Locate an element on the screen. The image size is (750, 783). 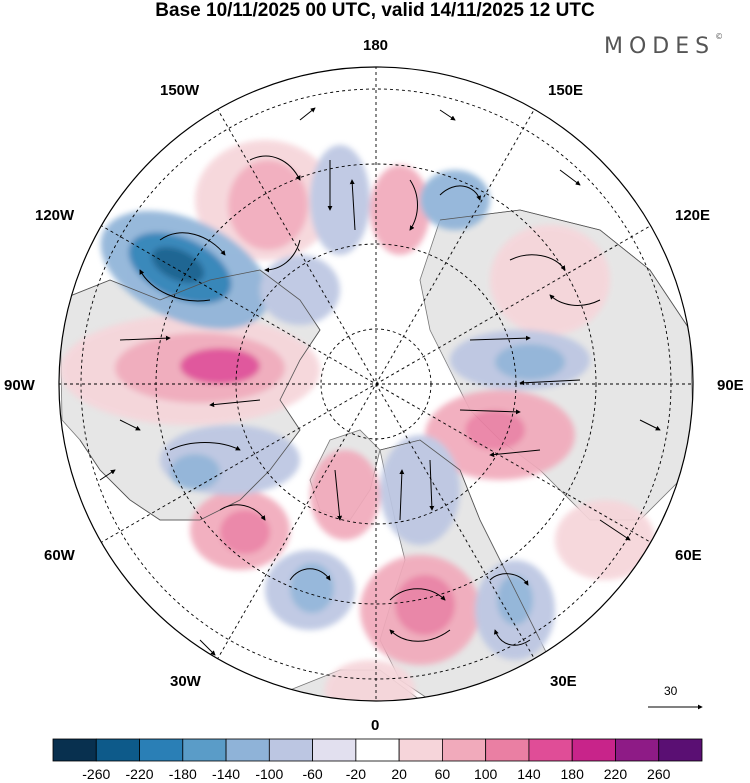
modes-logo: MODES© is located at coordinates (664, 45).